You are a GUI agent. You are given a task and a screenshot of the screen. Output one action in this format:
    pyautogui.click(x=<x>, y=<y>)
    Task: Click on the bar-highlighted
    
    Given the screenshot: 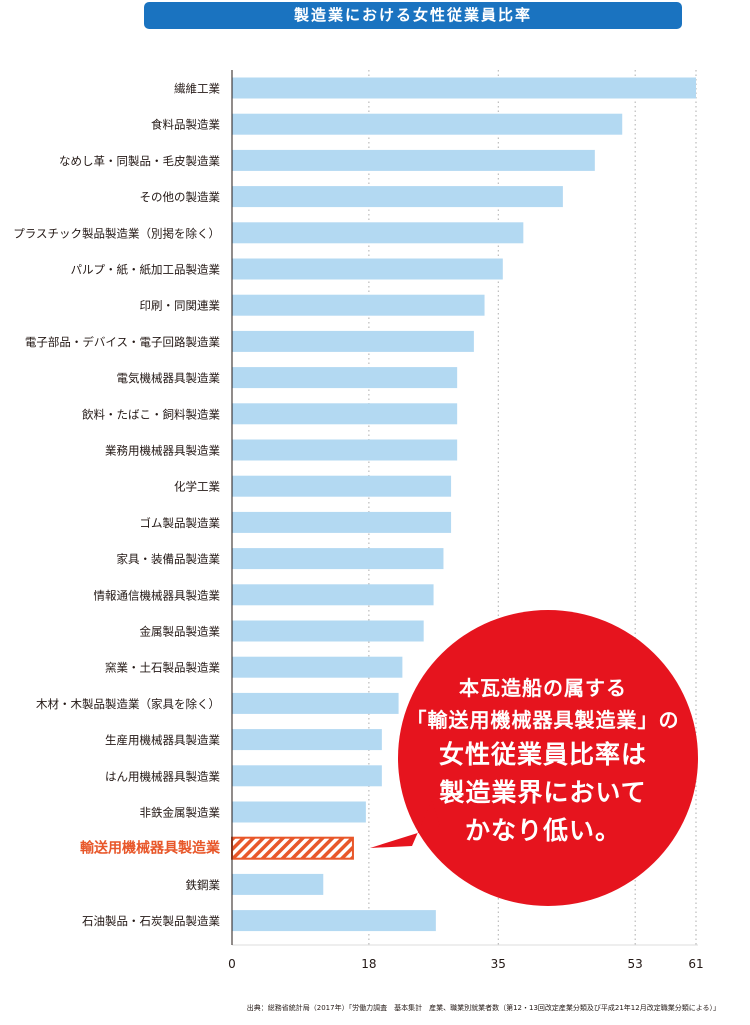 What is the action you would take?
    pyautogui.click(x=292, y=848)
    